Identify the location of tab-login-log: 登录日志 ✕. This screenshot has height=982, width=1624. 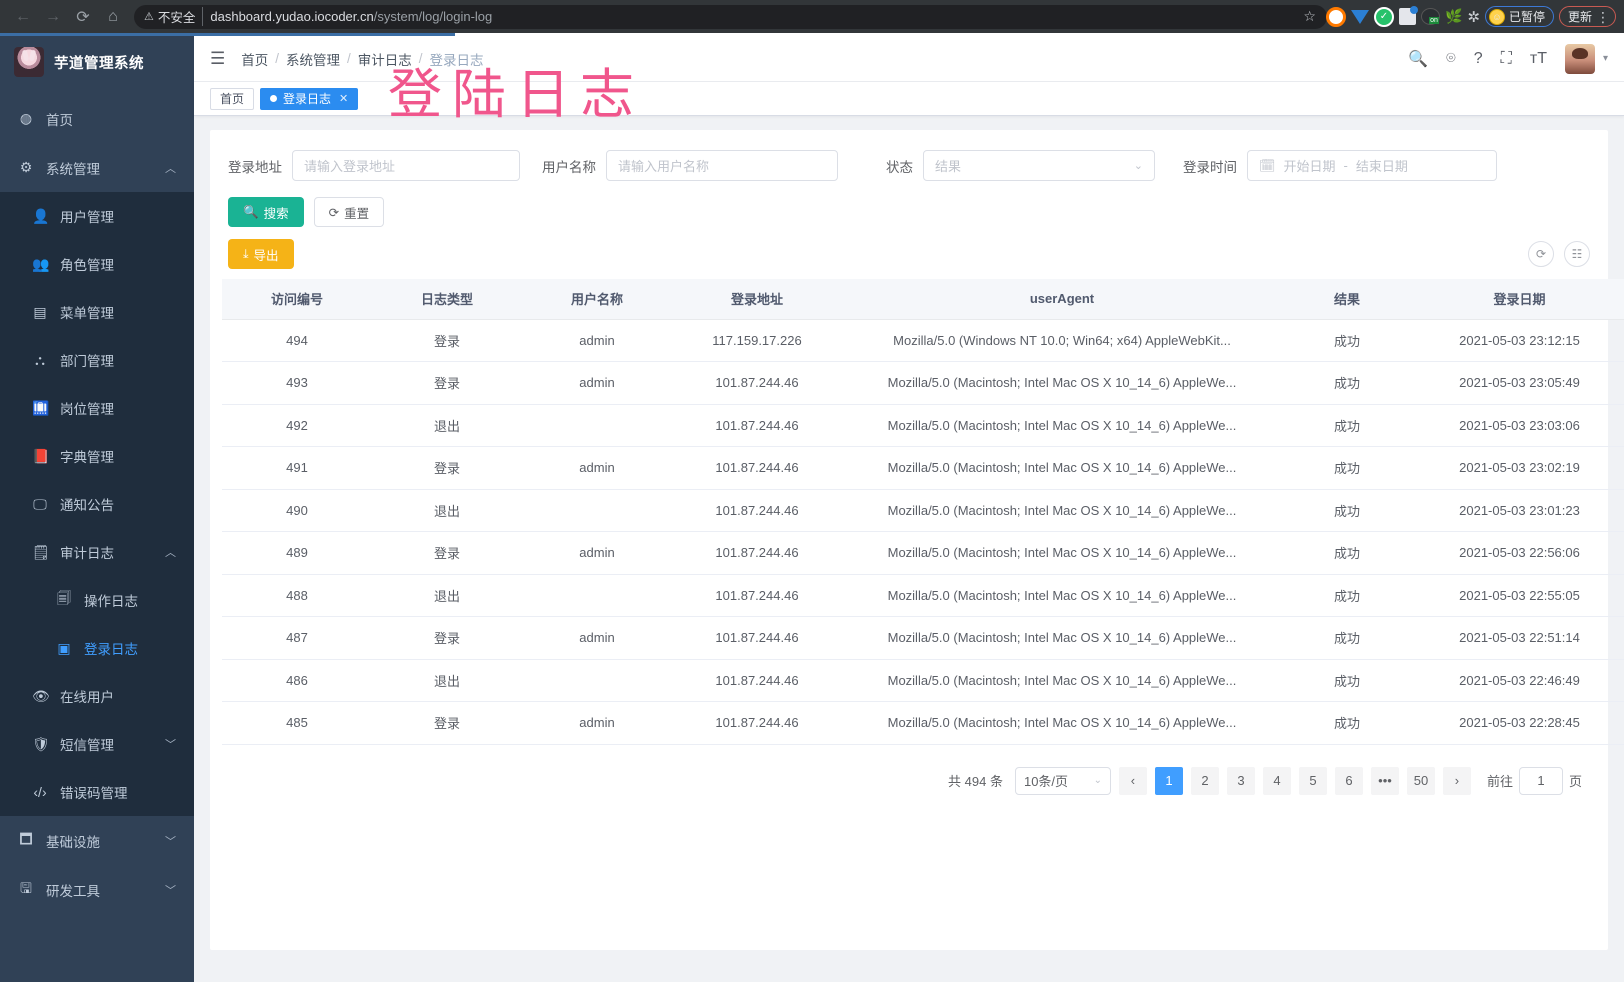
(309, 98).